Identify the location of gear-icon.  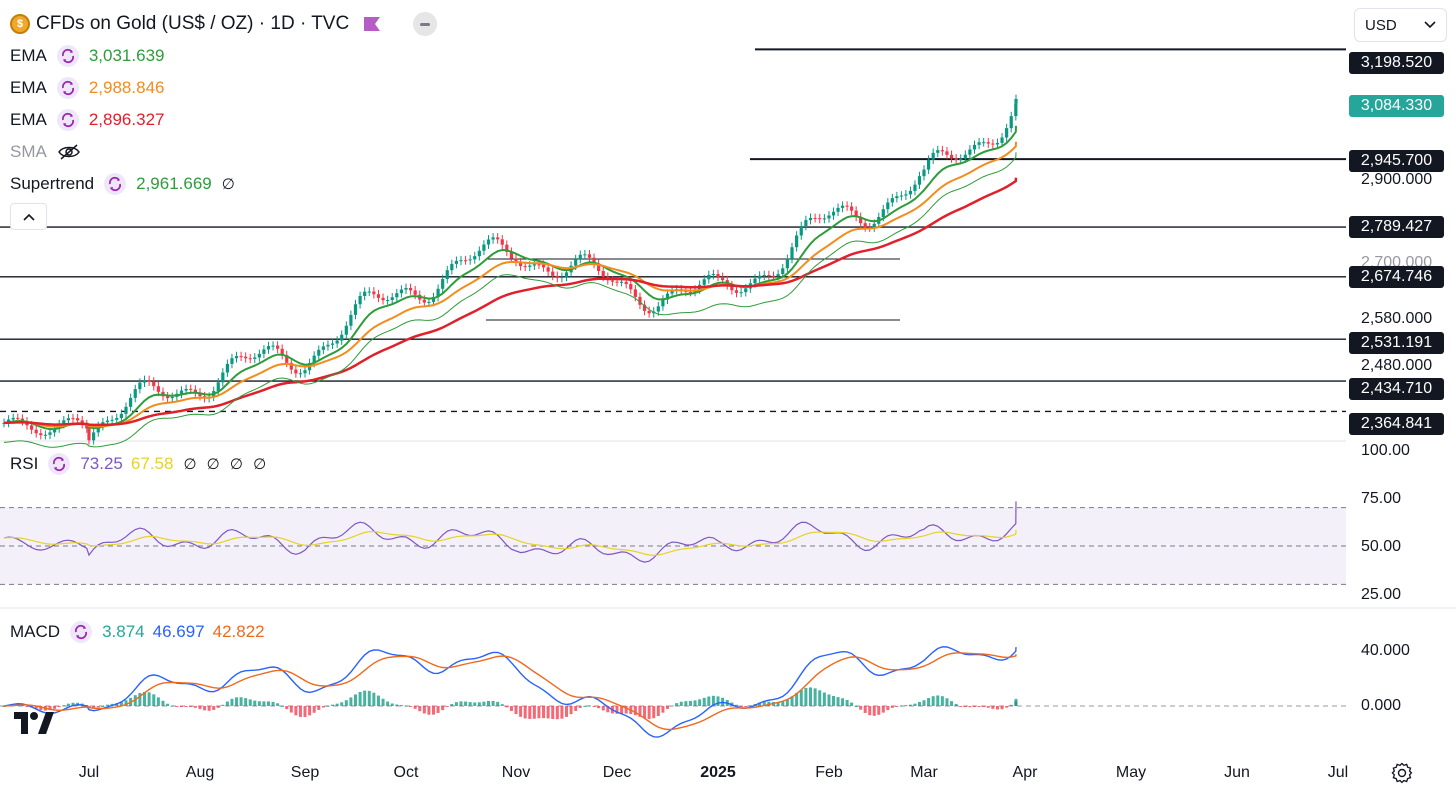
(1402, 773).